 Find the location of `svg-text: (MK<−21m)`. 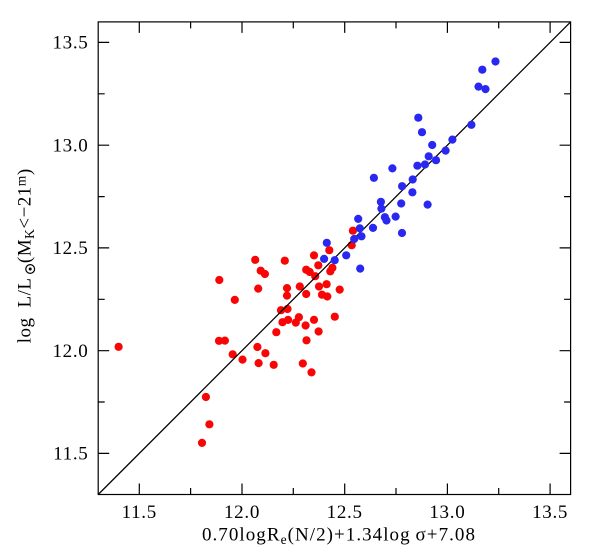

svg-text: (MK<−21m) is located at coordinates (26, 215).